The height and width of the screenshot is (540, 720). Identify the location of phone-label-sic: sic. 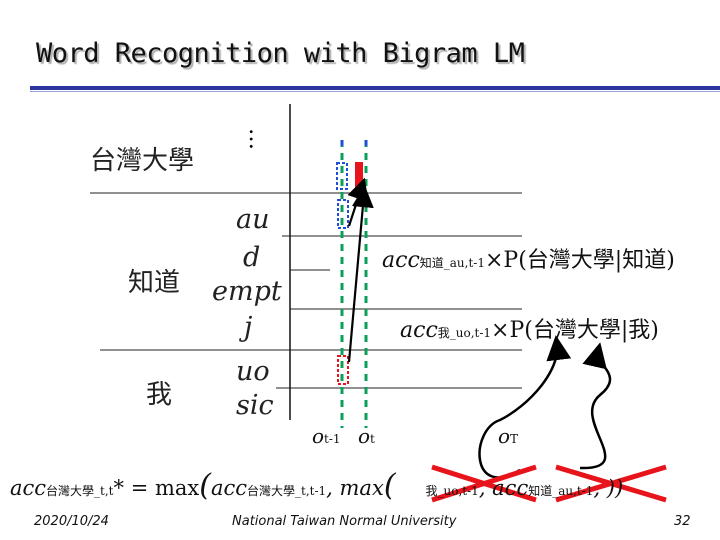
(255, 405).